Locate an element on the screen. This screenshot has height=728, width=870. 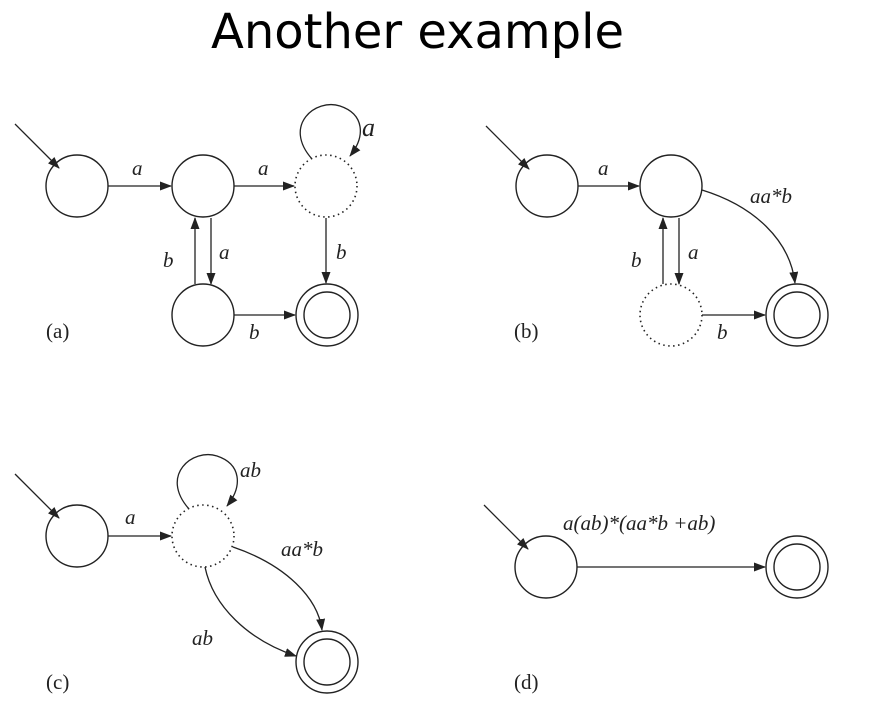
panel-b: a aa*b b a b (b) is located at coordinates (657, 236).